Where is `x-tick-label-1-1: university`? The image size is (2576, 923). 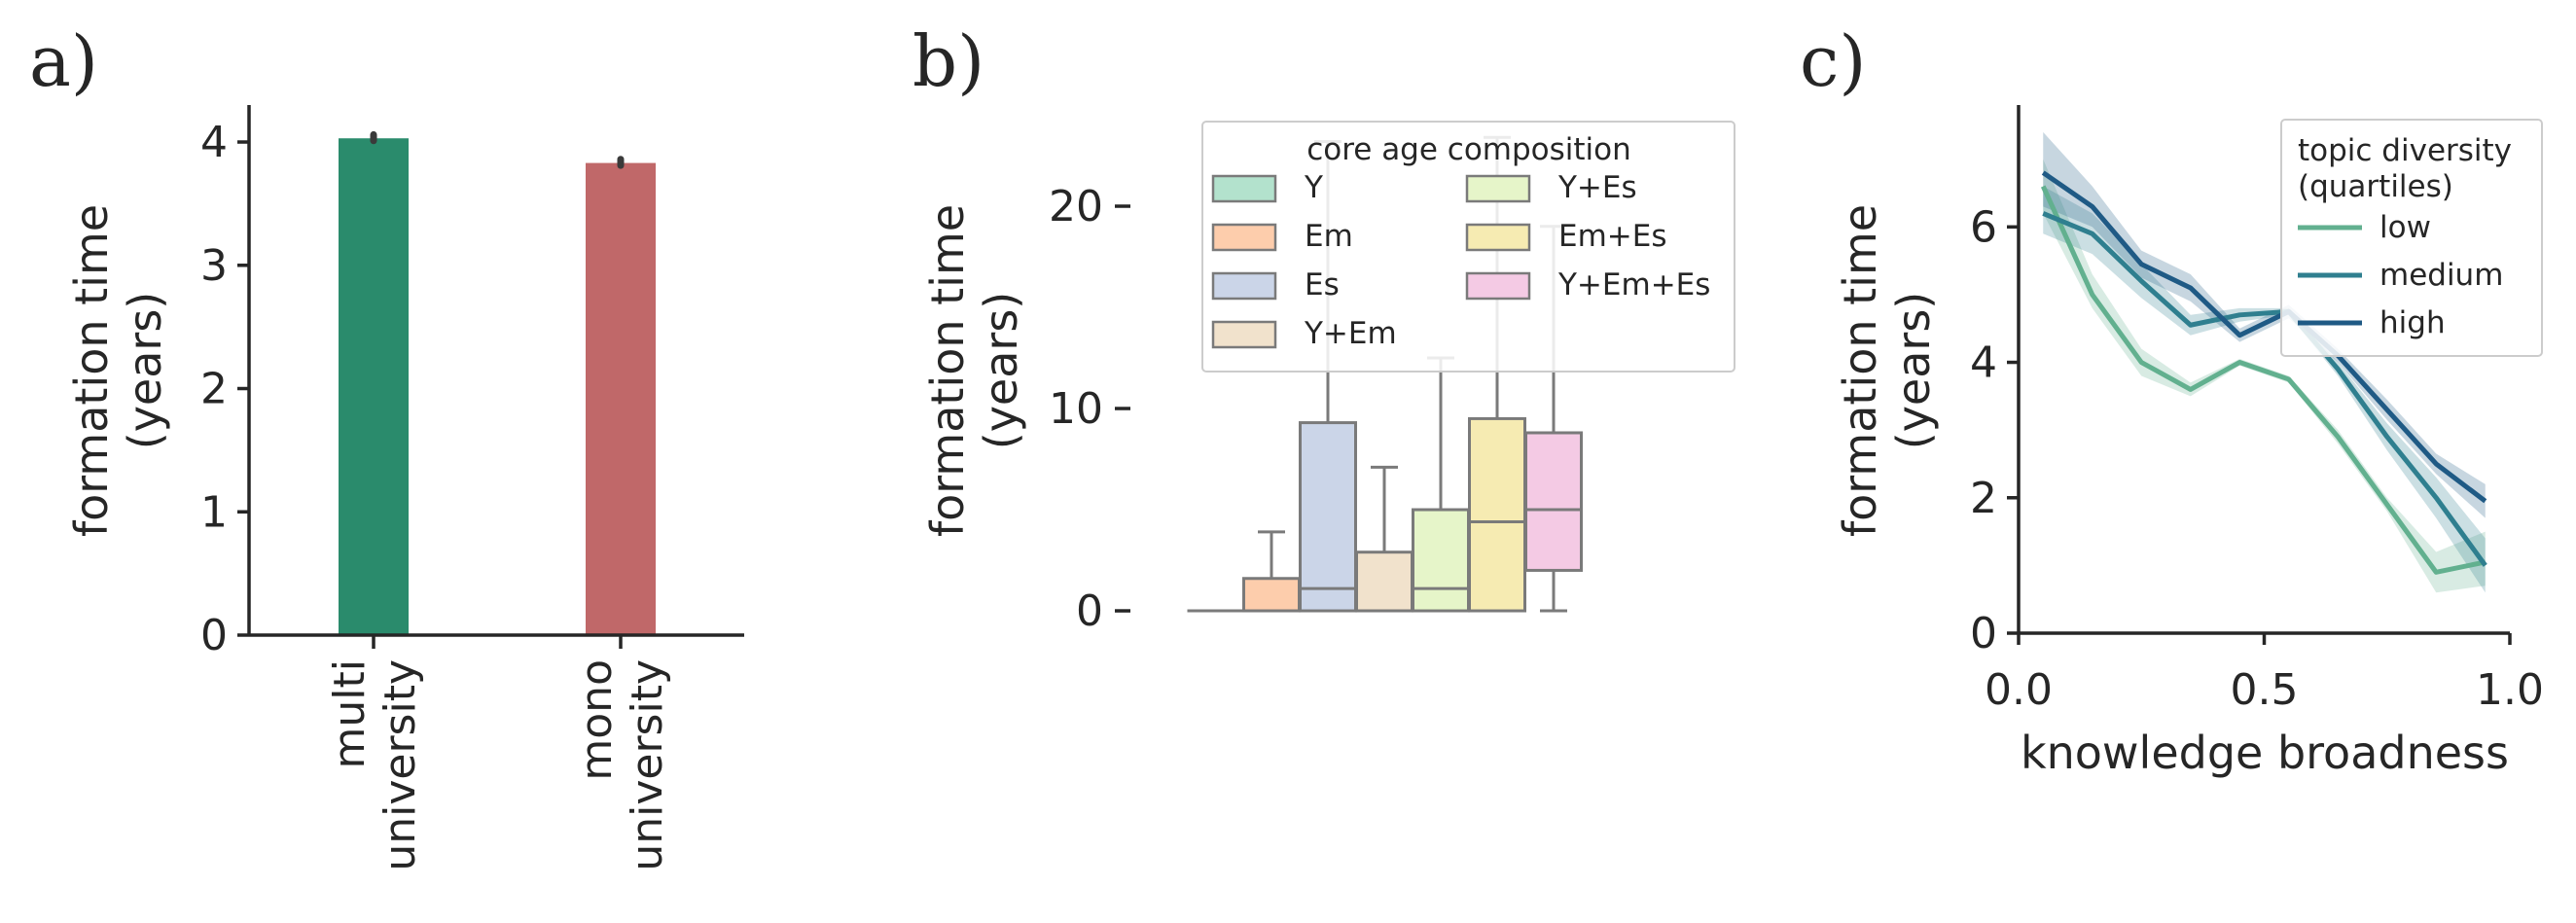 x-tick-label-1-1: university is located at coordinates (647, 765).